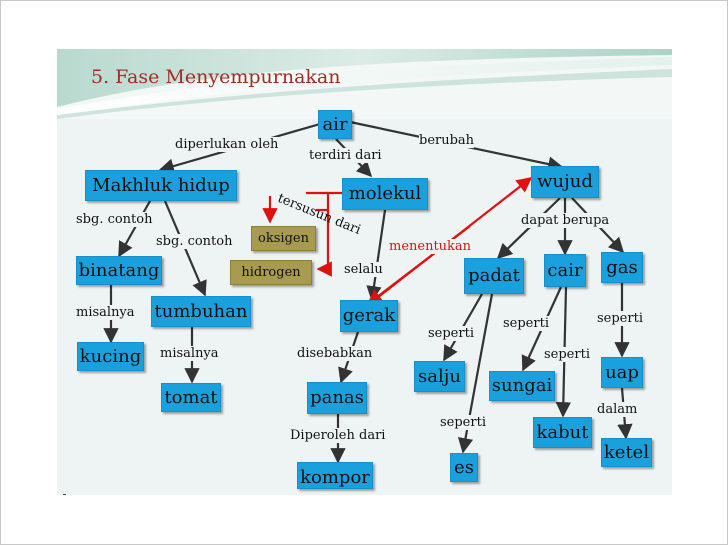  I want to click on header-wave-banner, so click(364, 84).